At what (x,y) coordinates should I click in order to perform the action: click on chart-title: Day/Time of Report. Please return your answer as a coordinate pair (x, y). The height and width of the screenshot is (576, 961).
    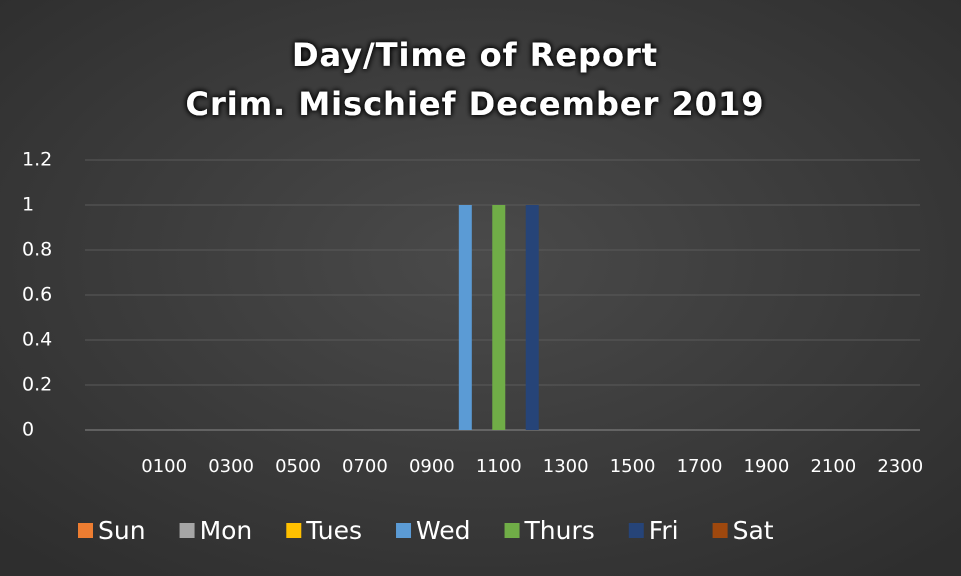
    Looking at the image, I should click on (475, 55).